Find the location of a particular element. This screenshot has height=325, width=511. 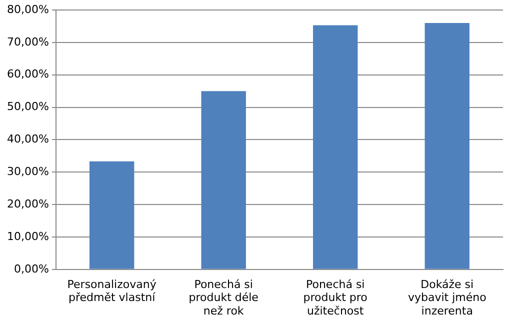

y-tick-label: 70,00% is located at coordinates (27, 41).